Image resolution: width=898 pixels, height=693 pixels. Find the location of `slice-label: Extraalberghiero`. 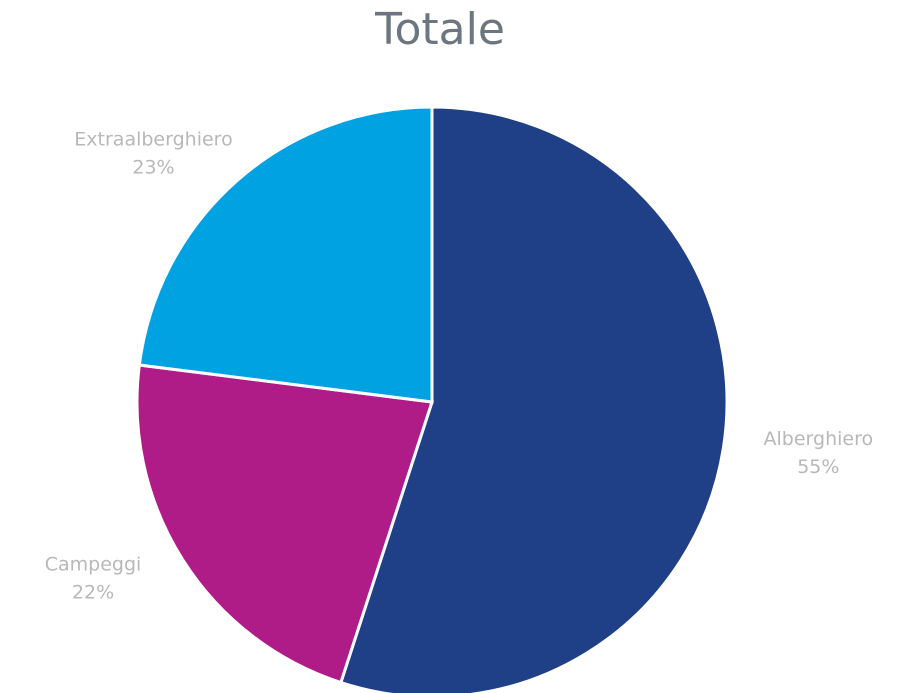

slice-label: Extraalberghiero is located at coordinates (153, 140).